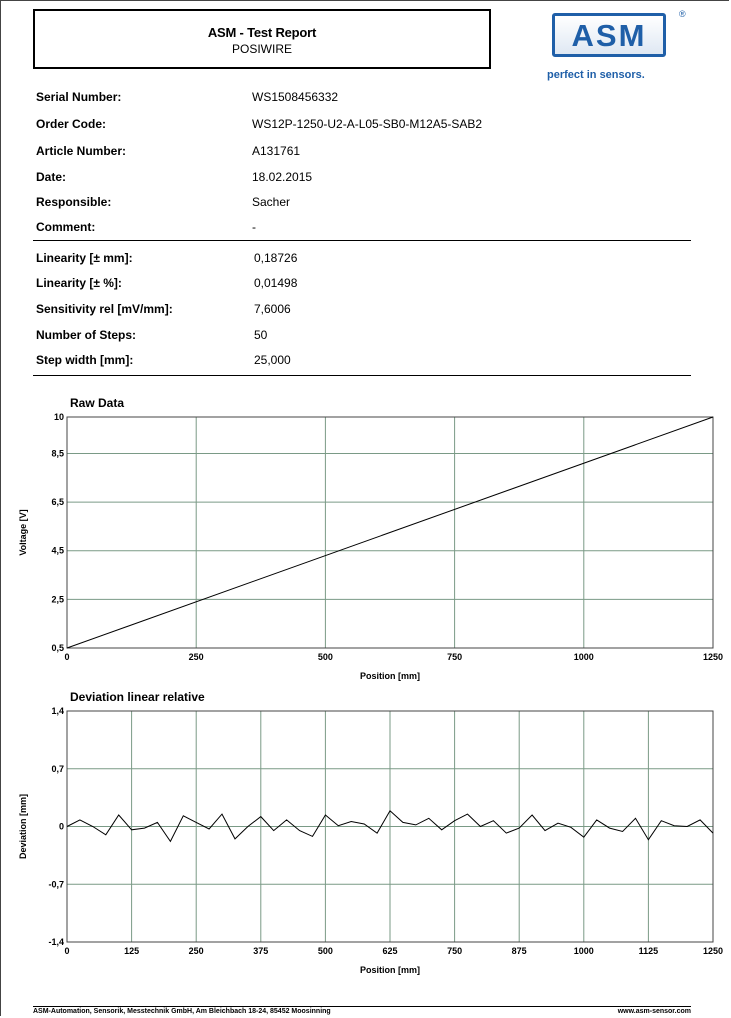 Image resolution: width=731 pixels, height=1018 pixels. Describe the element at coordinates (71, 124) in the screenshot. I see `info-label: Order Code:` at that location.